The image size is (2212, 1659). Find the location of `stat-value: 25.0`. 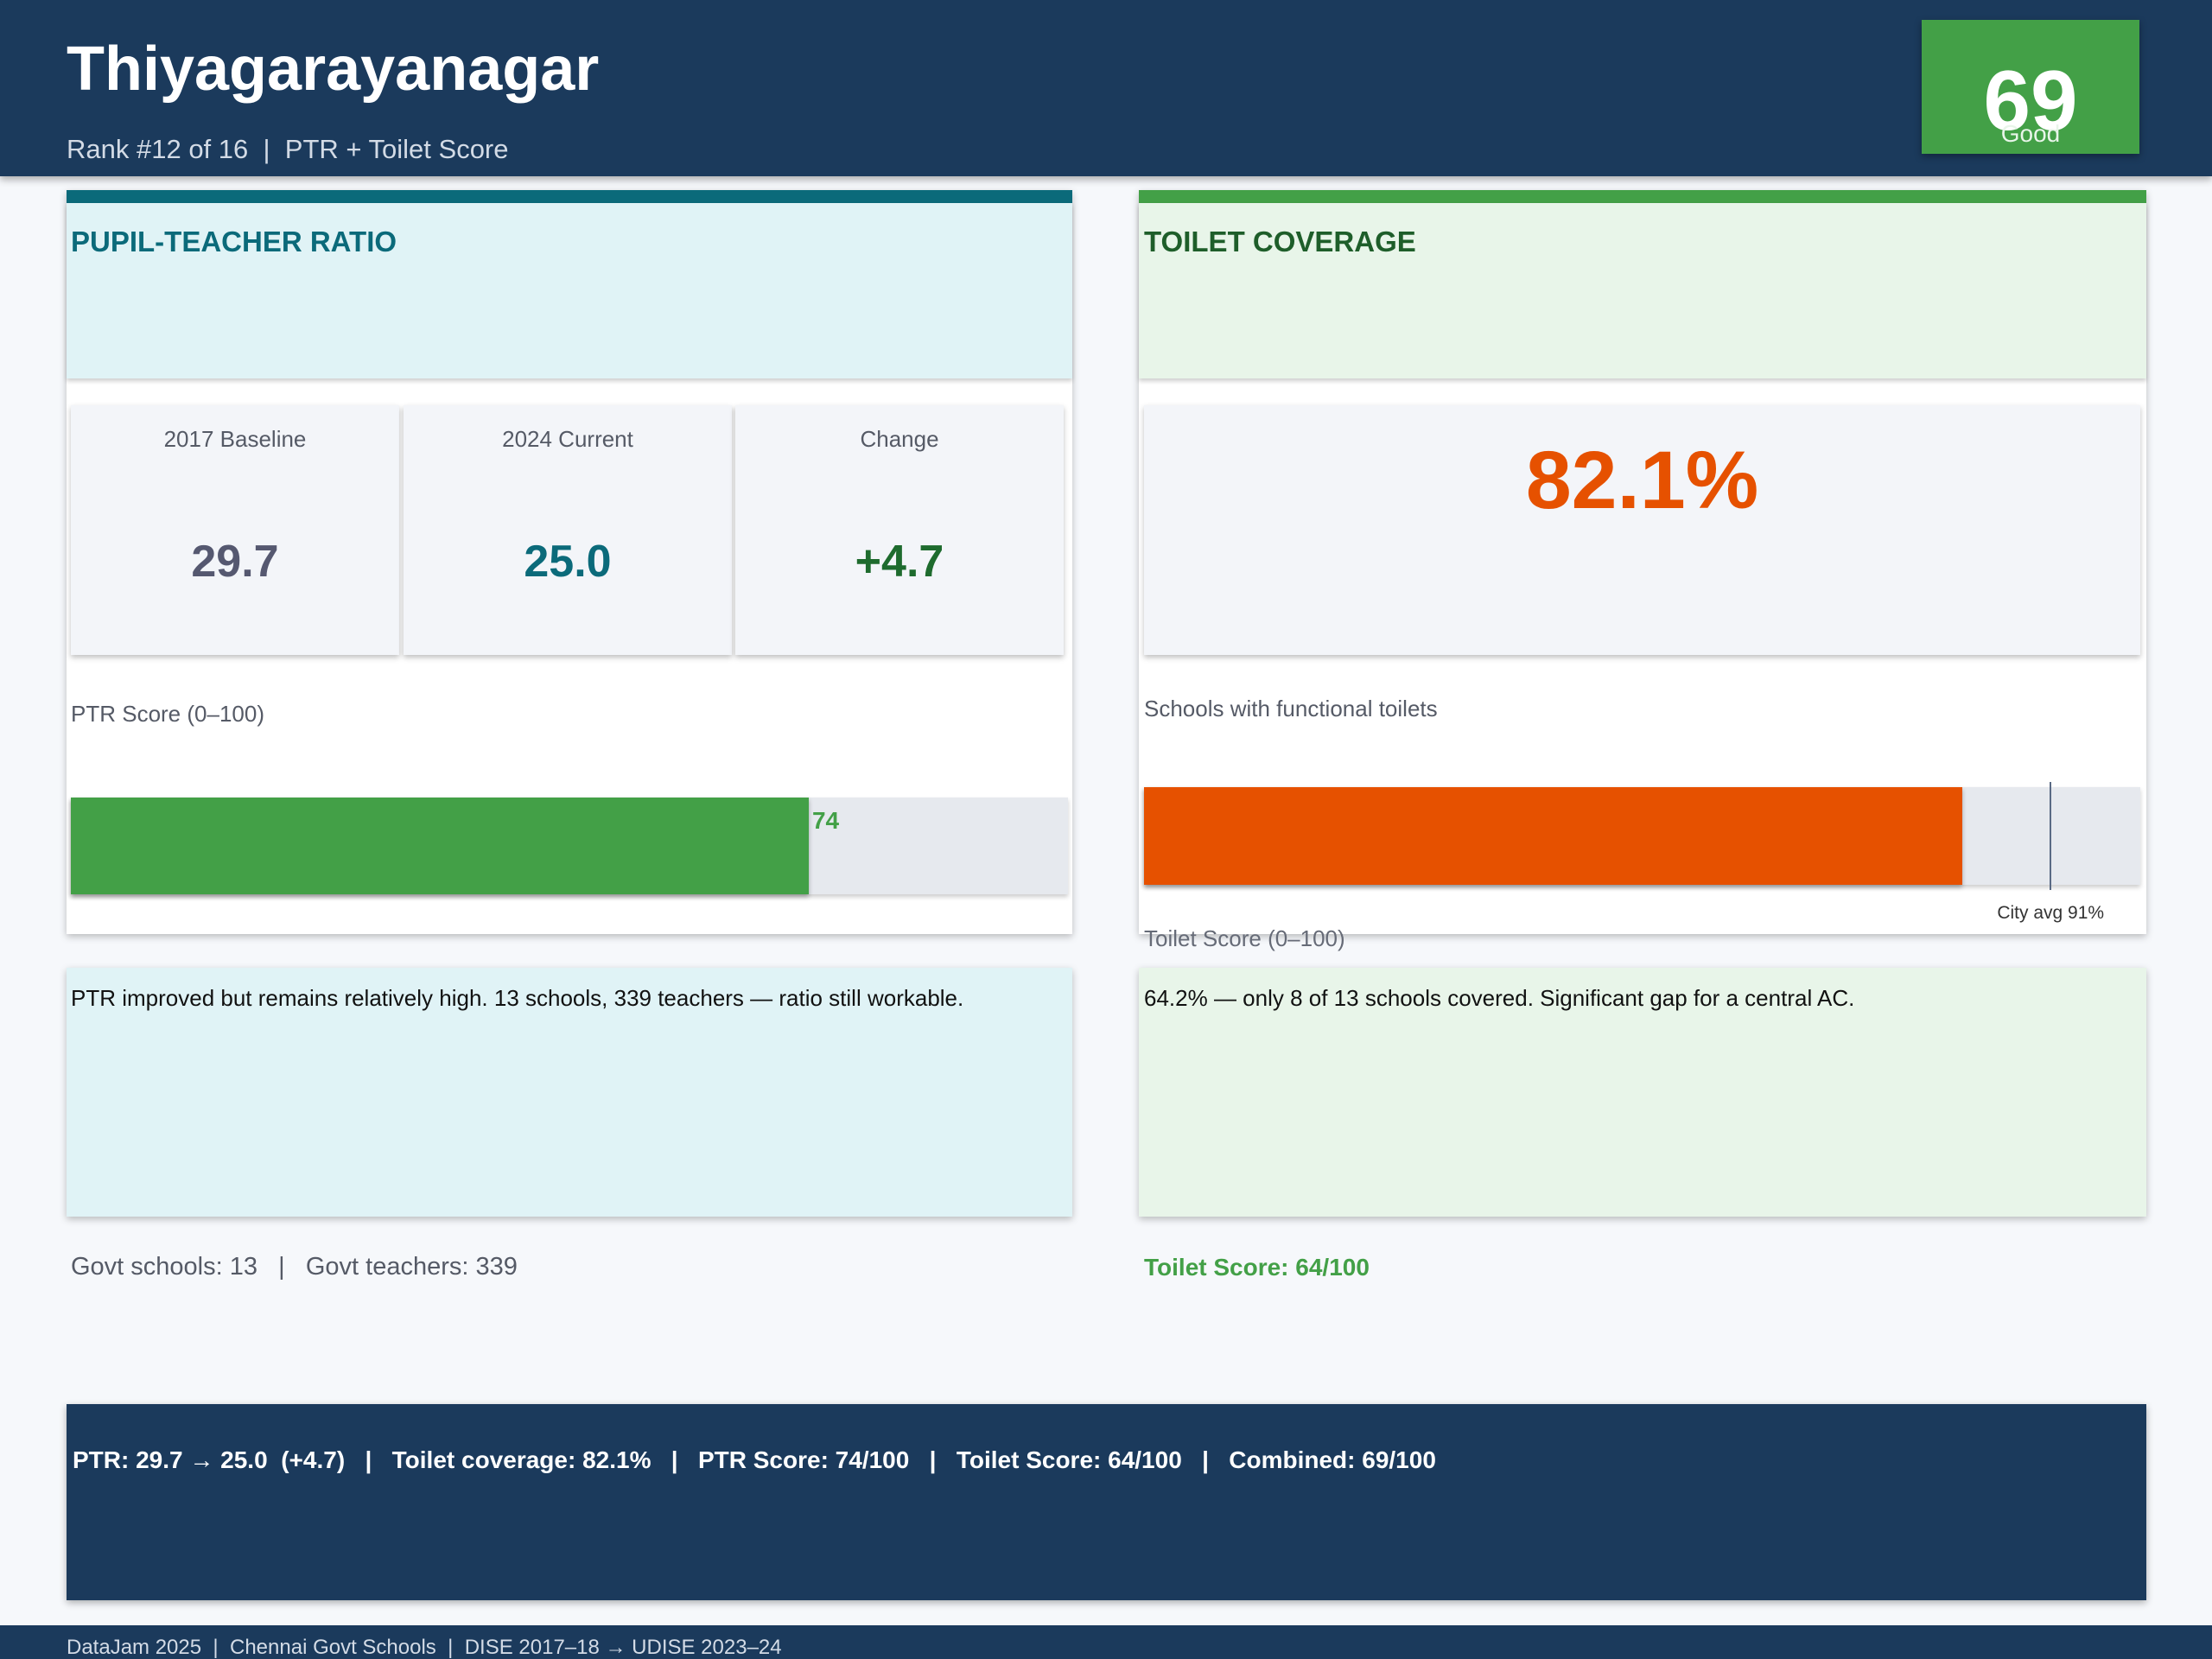

stat-value: 25.0 is located at coordinates (568, 562).